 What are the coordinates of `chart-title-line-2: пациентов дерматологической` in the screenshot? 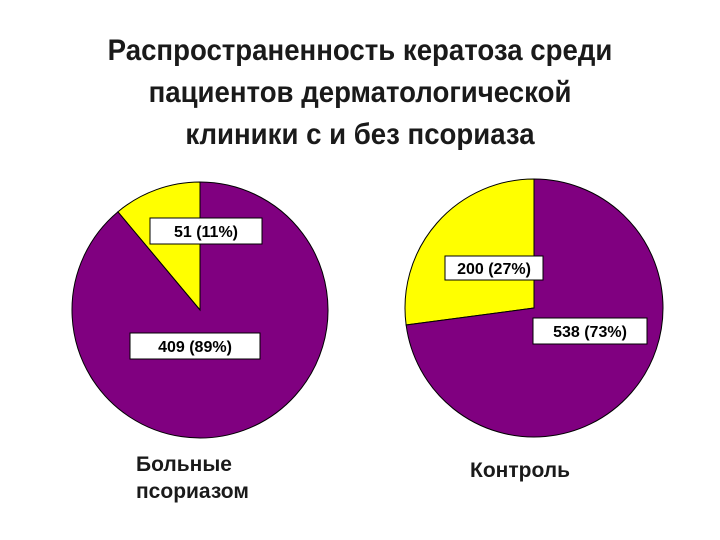 It's located at (360, 92).